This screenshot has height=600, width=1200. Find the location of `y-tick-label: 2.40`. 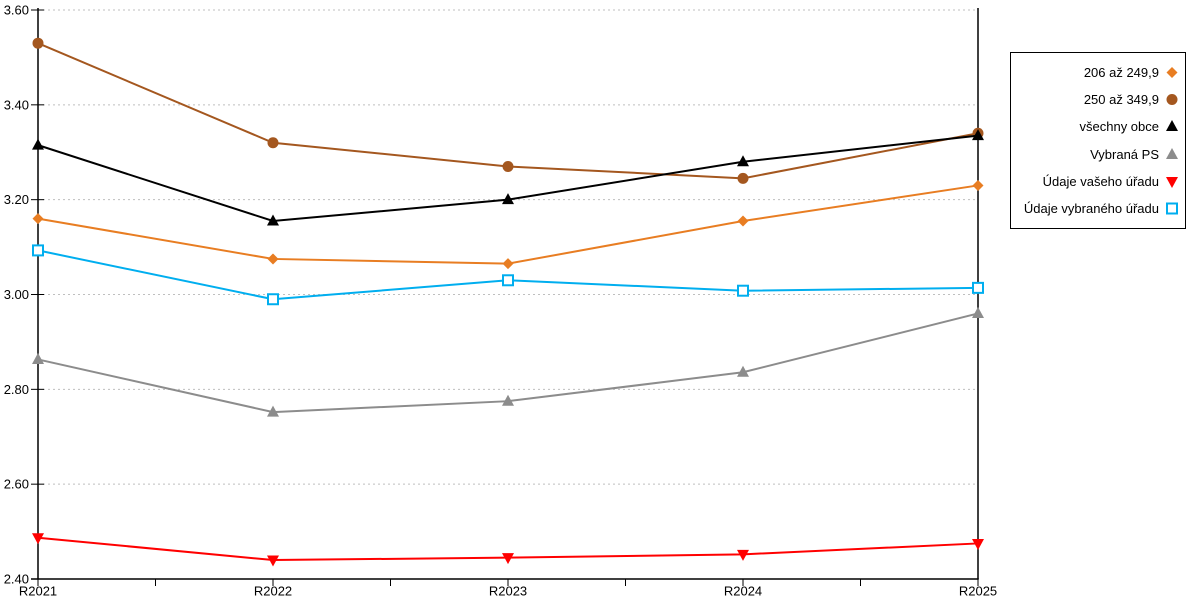

y-tick-label: 2.40 is located at coordinates (16, 579).